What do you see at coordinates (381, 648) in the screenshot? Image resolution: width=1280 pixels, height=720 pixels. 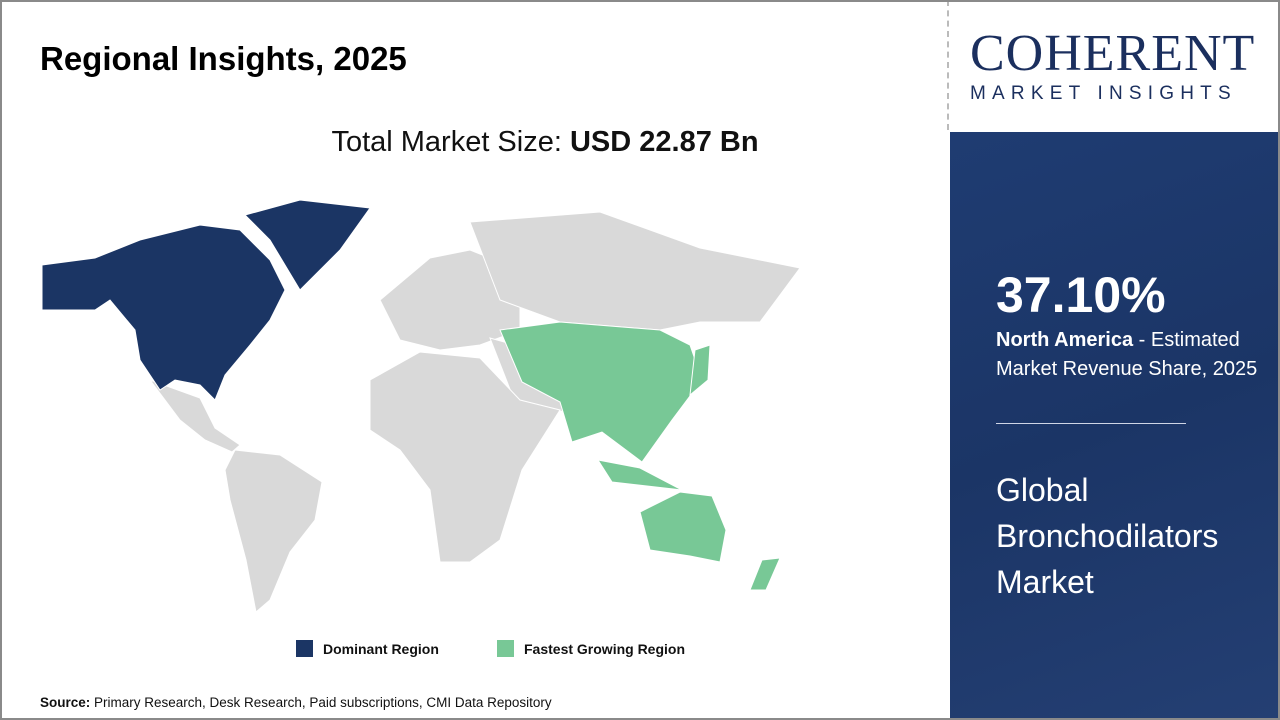 I see `legend-label: Dominant Region` at bounding box center [381, 648].